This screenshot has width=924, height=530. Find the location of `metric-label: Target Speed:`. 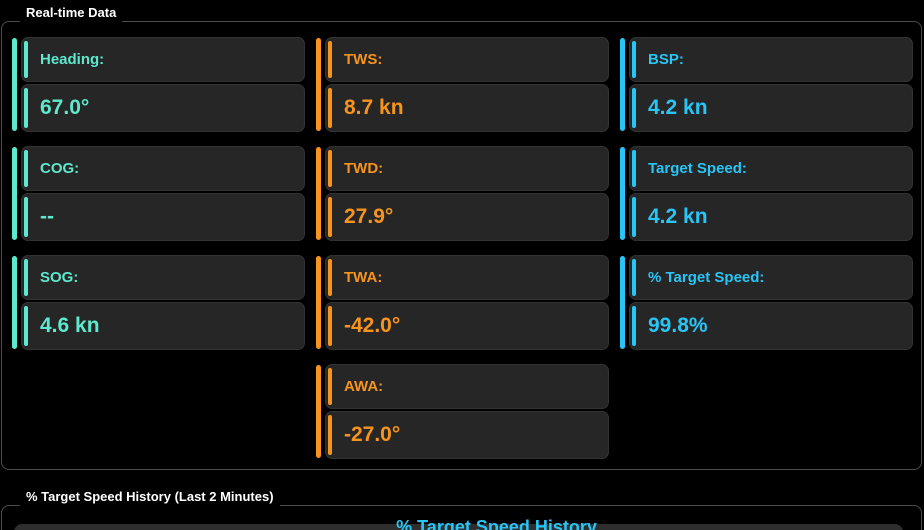

metric-label: Target Speed: is located at coordinates (697, 168).